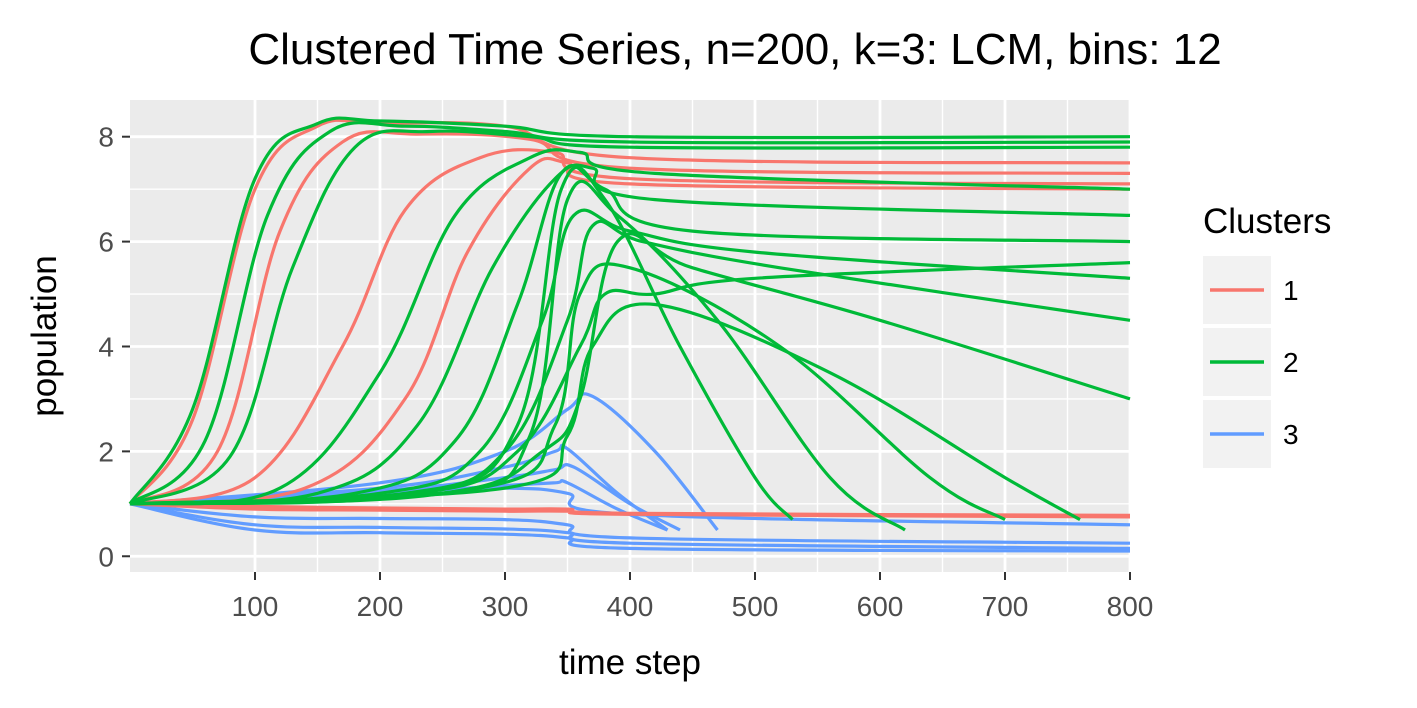 The width and height of the screenshot is (1417, 708). I want to click on y-axis-title: population, so click(44, 336).